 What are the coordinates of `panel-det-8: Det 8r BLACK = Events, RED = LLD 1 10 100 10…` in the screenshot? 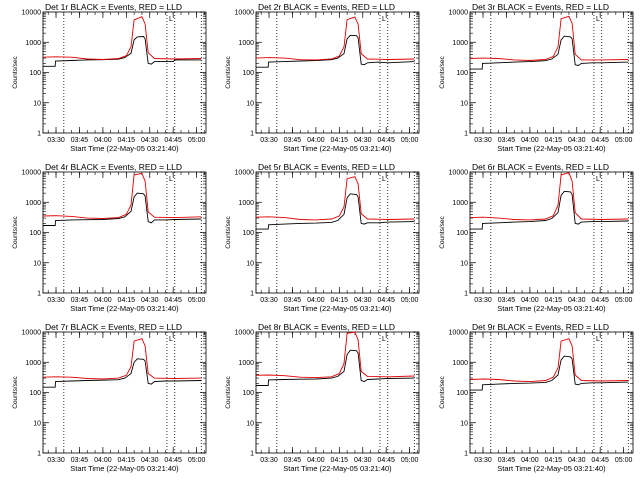 It's located at (322, 397).